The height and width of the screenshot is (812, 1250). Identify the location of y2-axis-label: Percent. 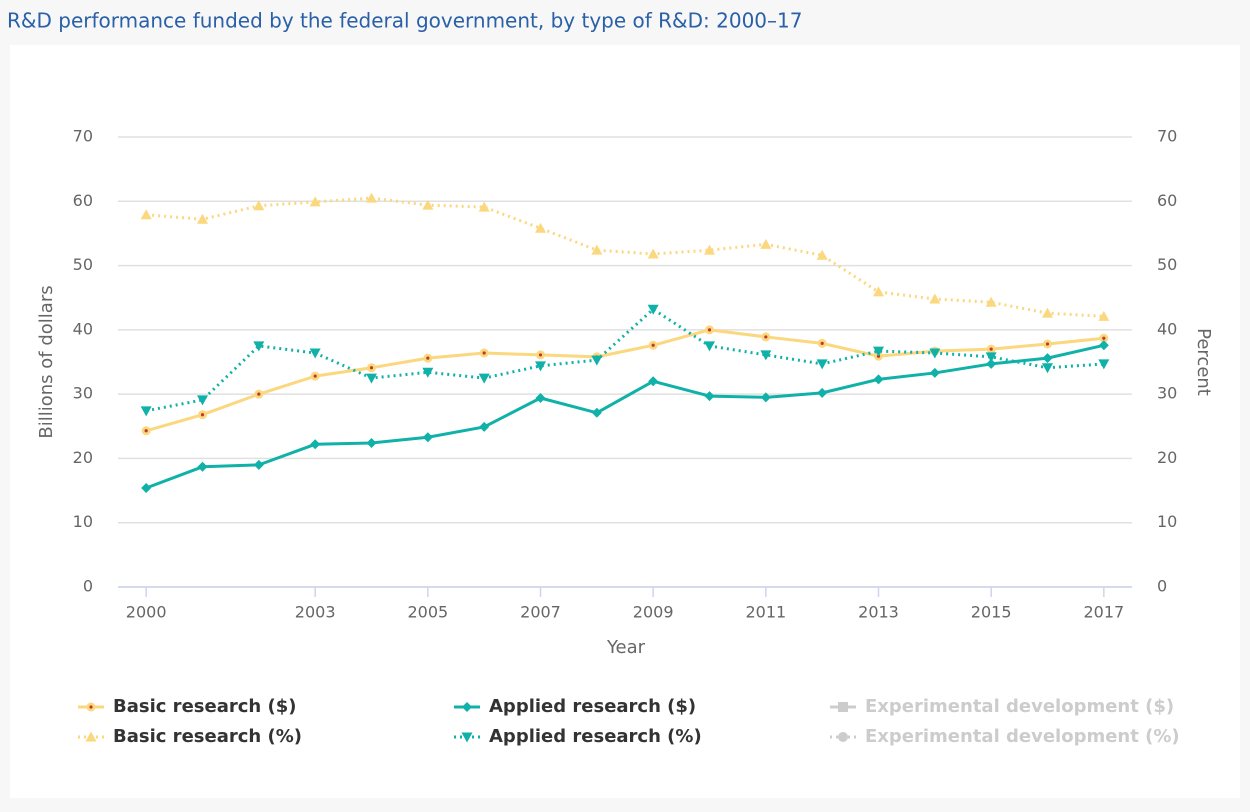
(1203, 362).